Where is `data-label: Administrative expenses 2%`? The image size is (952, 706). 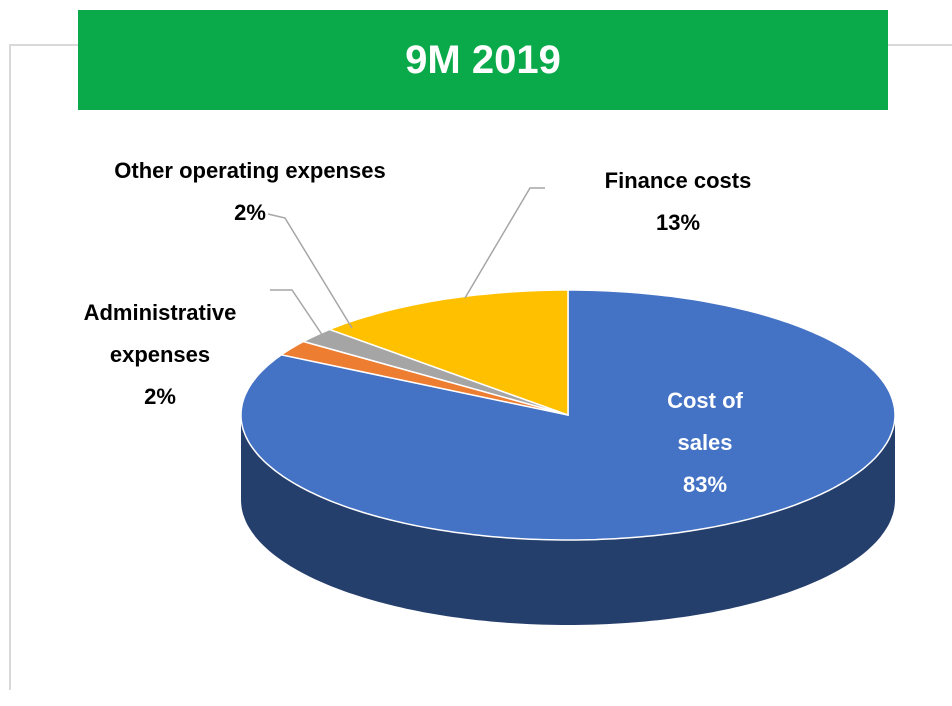
data-label: Administrative expenses 2% is located at coordinates (160, 355).